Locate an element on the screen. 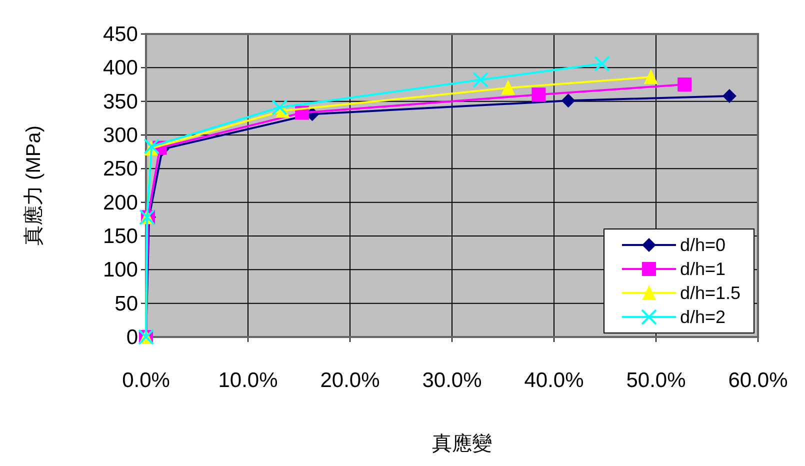 The width and height of the screenshot is (805, 466). y-axis-title: 真應力 (MPa) is located at coordinates (34, 186).